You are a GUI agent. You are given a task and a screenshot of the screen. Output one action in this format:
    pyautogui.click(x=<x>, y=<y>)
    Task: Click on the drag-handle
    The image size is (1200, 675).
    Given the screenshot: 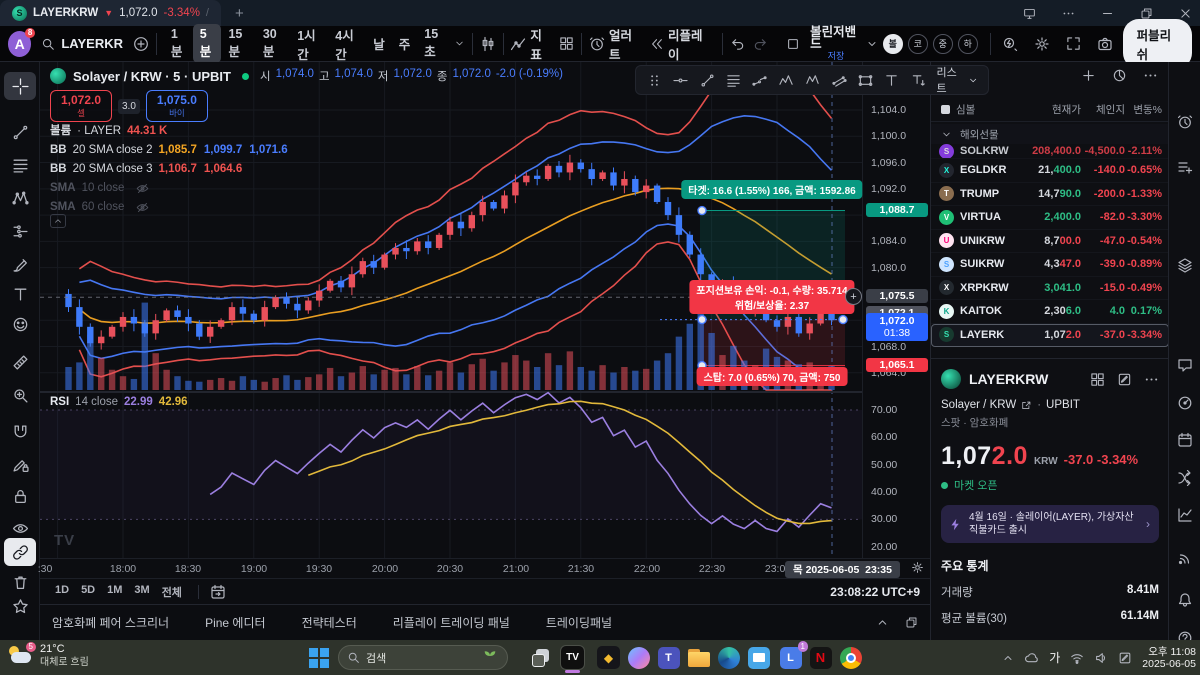 What is the action you would take?
    pyautogui.click(x=654, y=80)
    